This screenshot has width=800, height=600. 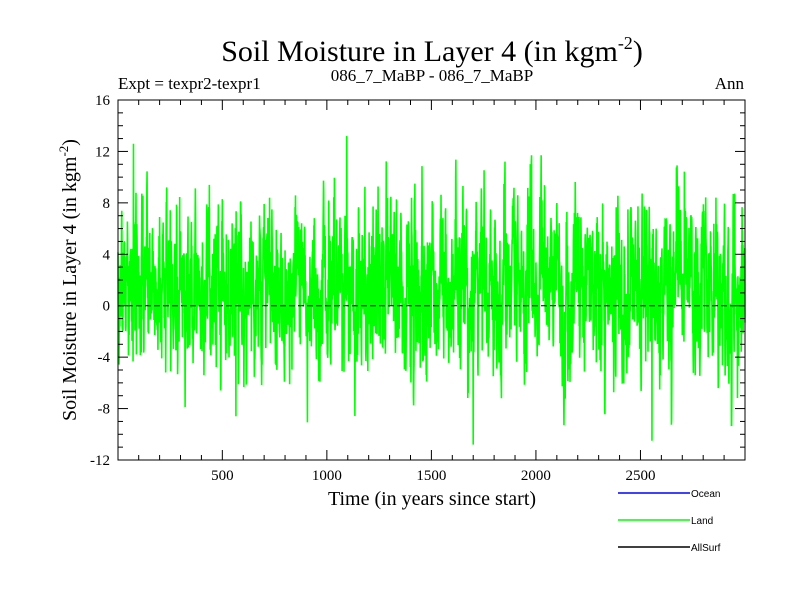 What do you see at coordinates (104, 358) in the screenshot?
I see `y-tick-label: -4` at bounding box center [104, 358].